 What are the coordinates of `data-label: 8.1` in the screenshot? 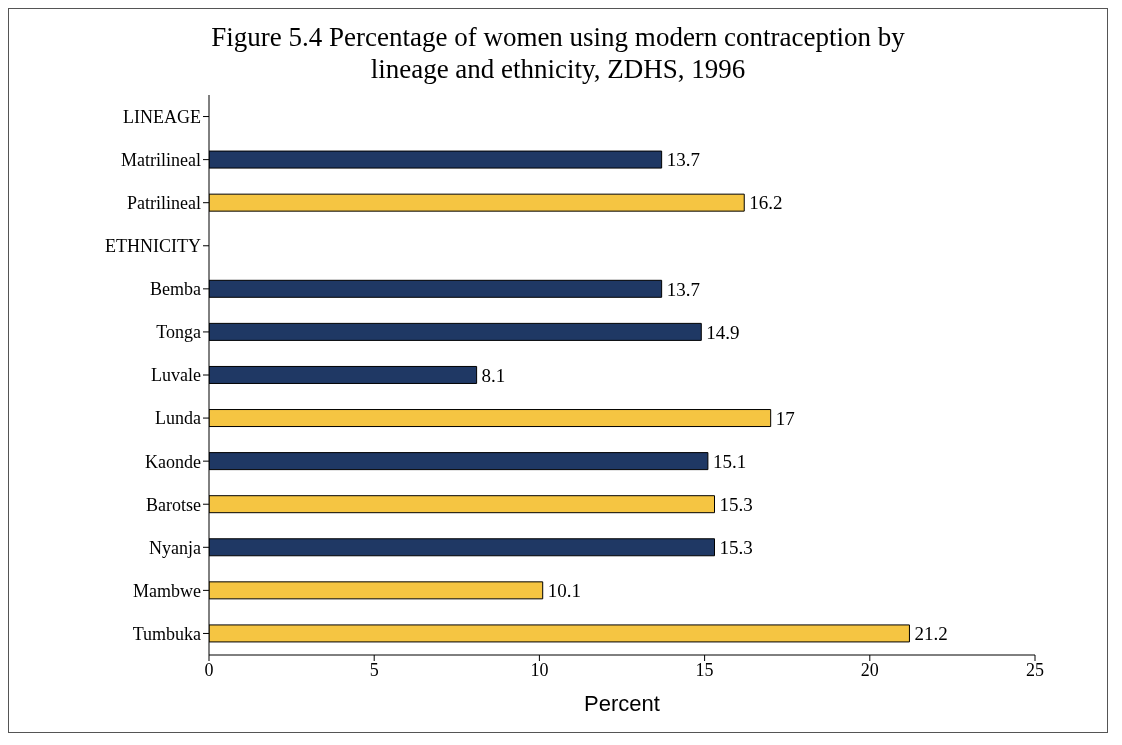 It's located at (493, 375).